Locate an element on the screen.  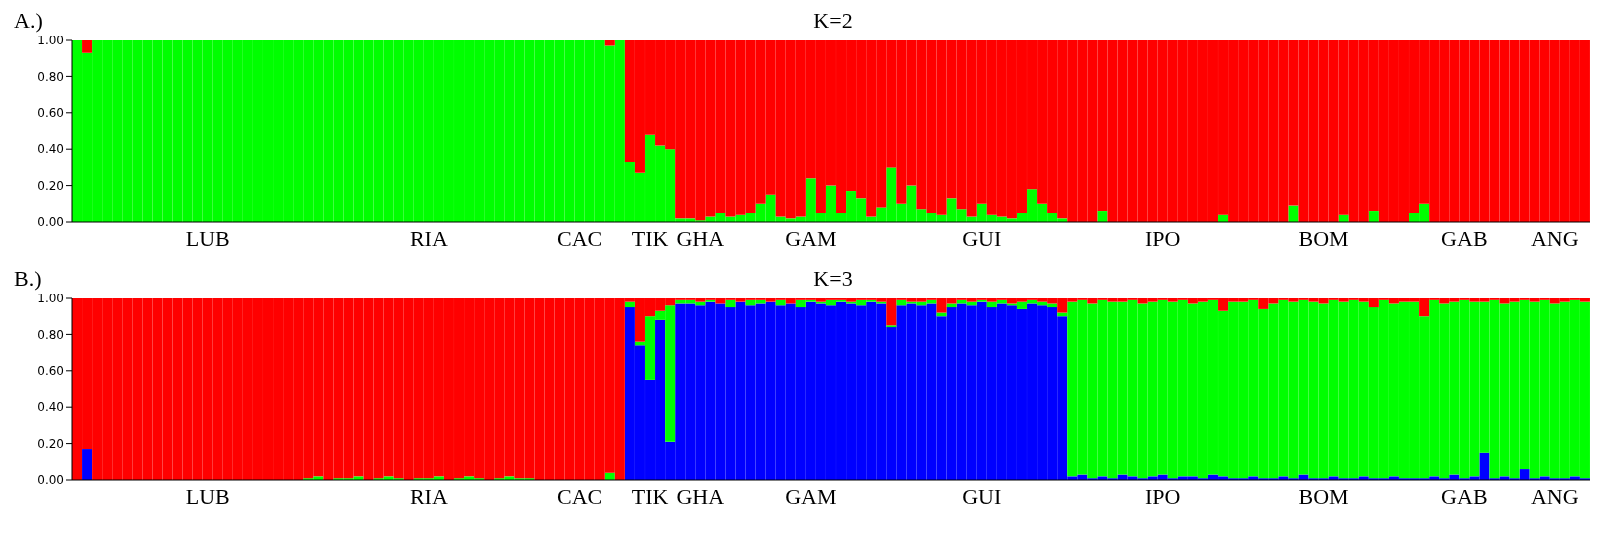
chart-title: K=2 is located at coordinates (833, 21).